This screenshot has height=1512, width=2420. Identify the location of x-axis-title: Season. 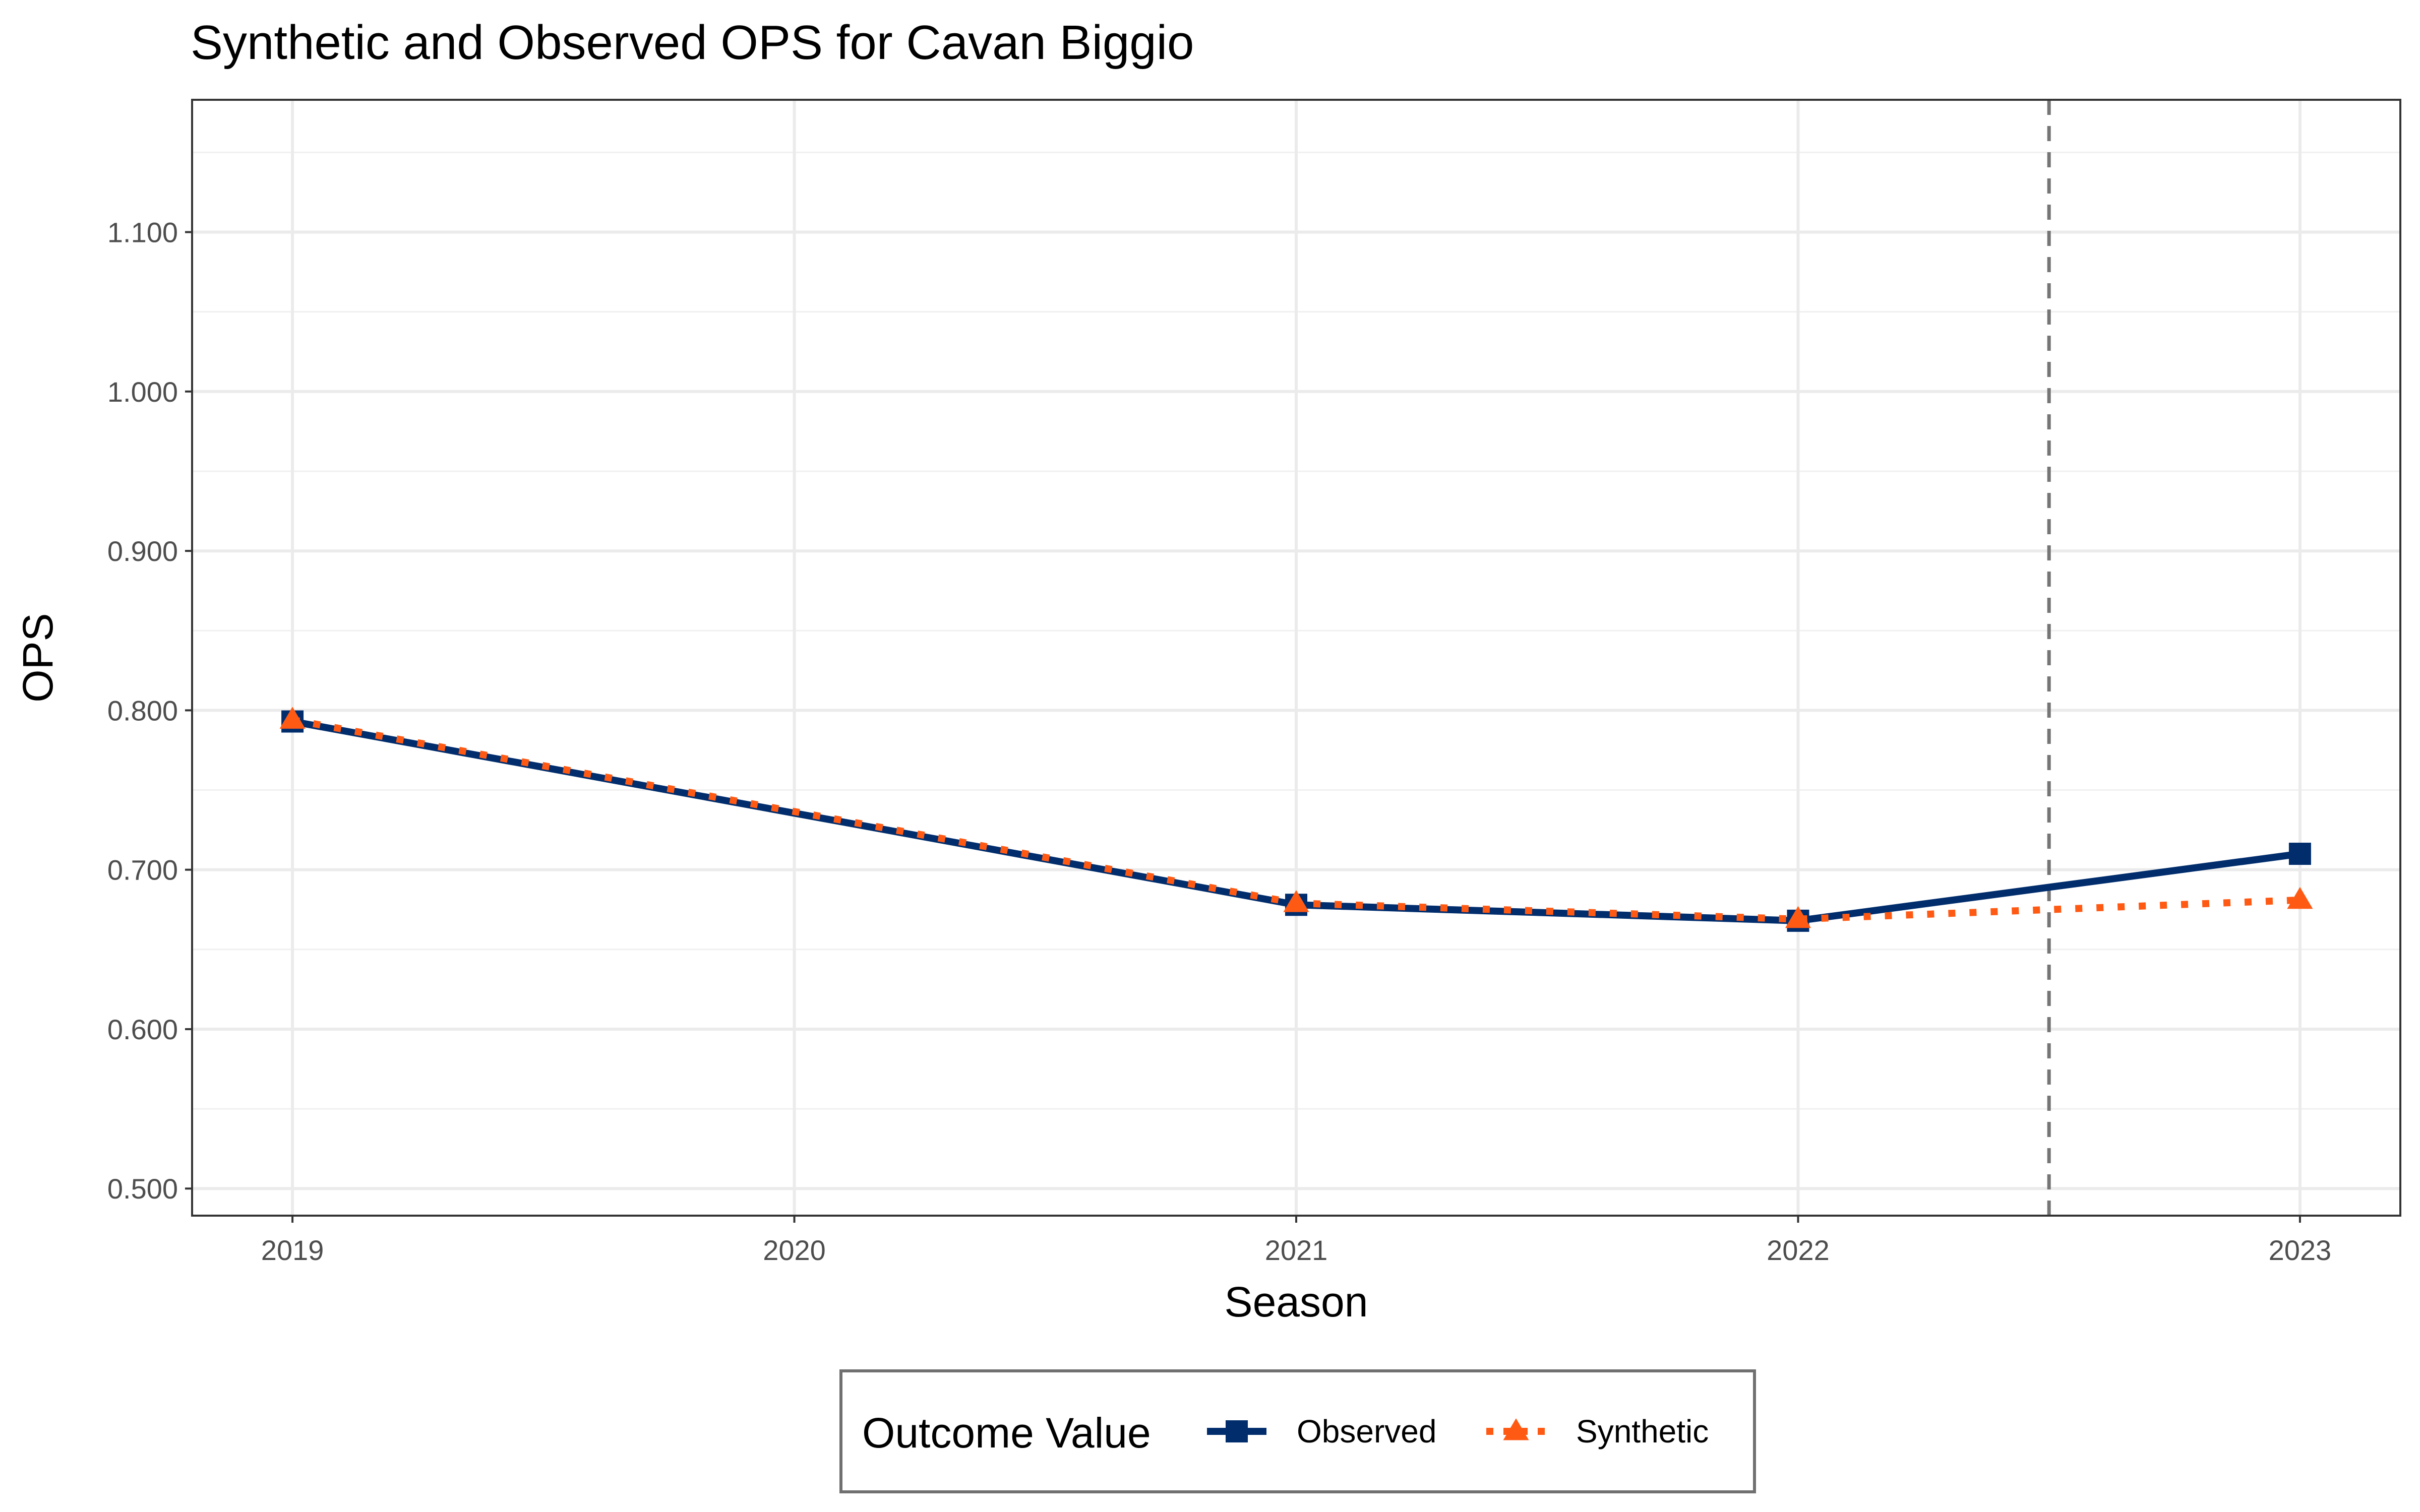
(1296, 1302).